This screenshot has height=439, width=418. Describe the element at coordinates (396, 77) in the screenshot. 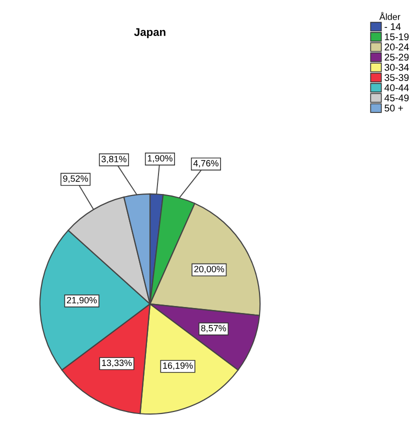

I see `legend-label: 35-39` at that location.